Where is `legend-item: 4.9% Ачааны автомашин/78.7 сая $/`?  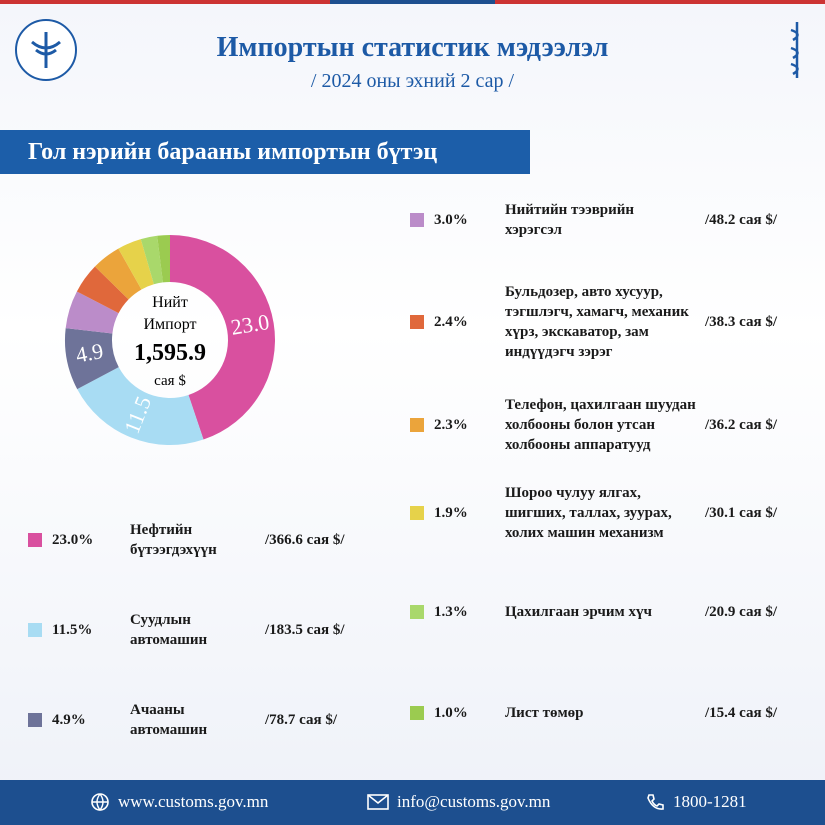 legend-item: 4.9% Ачааны автомашин/78.7 сая $/ is located at coordinates (182, 720).